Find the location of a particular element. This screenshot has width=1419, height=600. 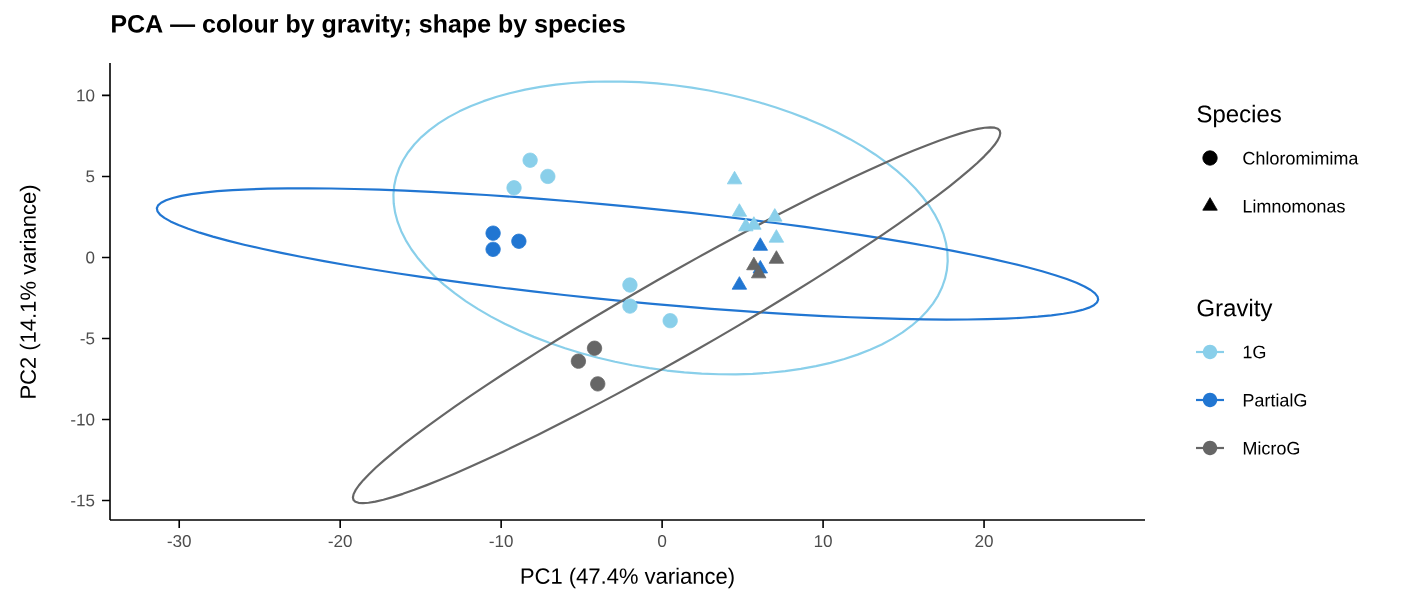

text: Limnomonas is located at coordinates (1294, 206).